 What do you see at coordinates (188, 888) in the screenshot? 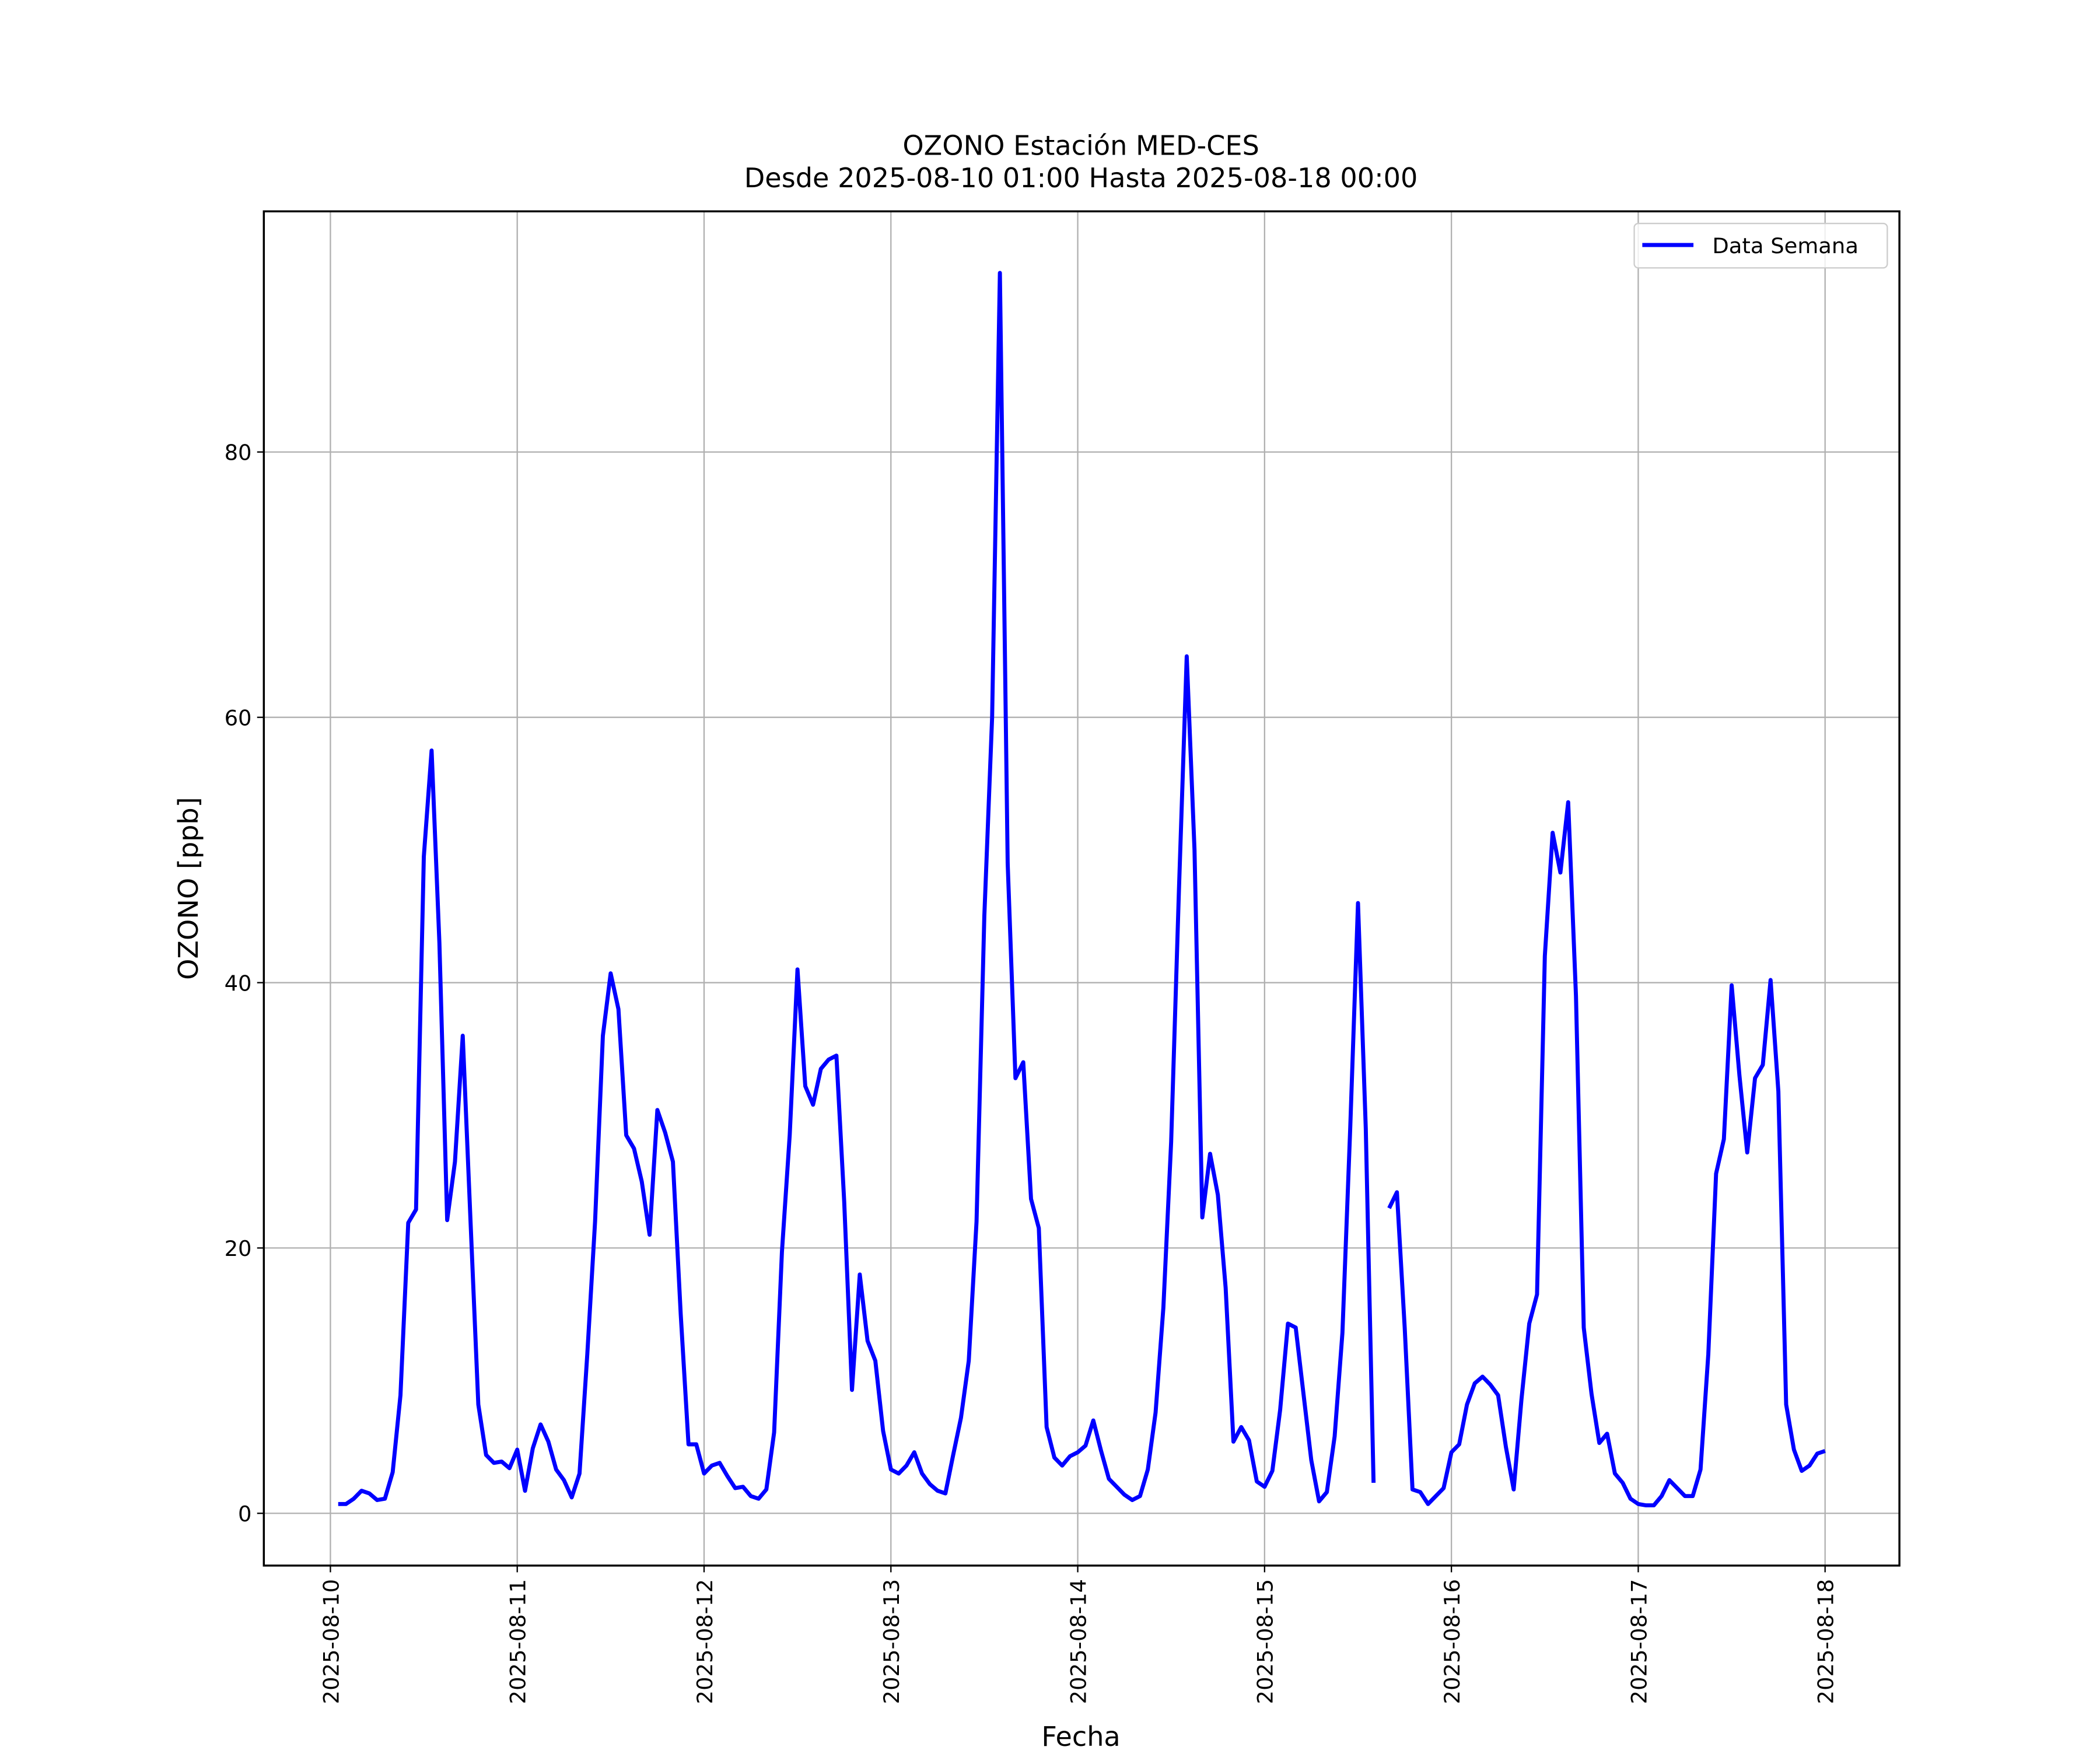
I see `y-axis-label: OZONO [ppb]` at bounding box center [188, 888].